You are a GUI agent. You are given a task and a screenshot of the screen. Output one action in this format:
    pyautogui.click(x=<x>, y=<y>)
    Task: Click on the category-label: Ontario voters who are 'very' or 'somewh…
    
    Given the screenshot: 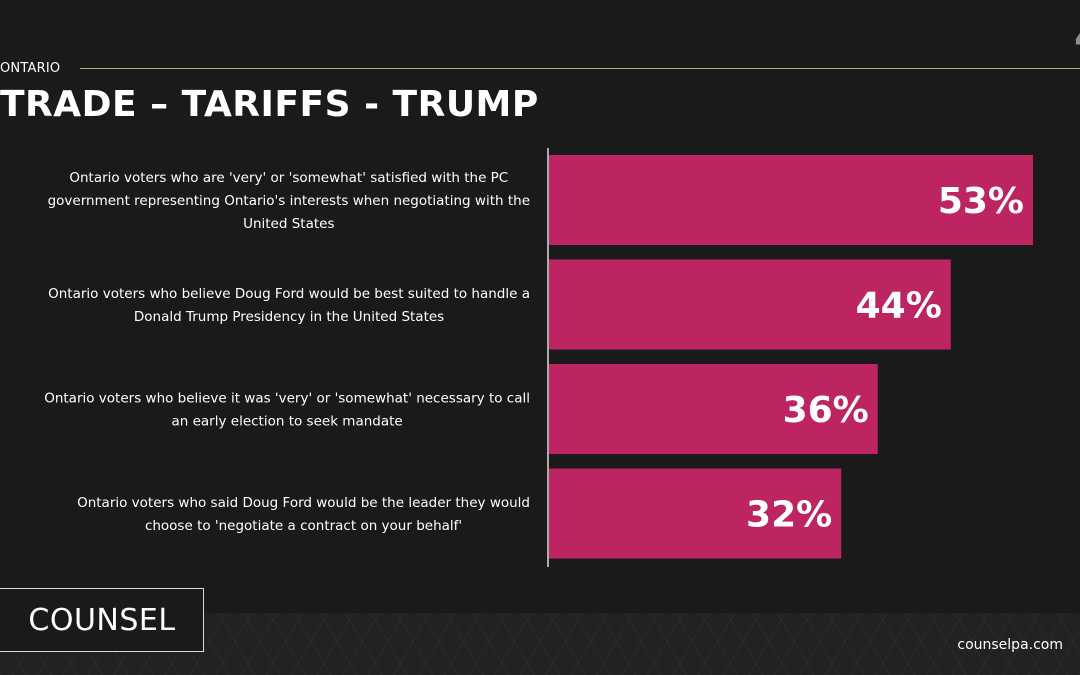 What is the action you would take?
    pyautogui.click(x=288, y=178)
    